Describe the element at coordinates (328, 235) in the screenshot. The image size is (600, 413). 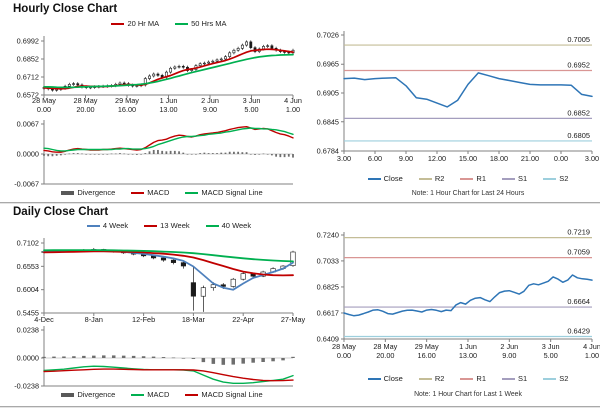
I see `svg-text: 0.7240` at that location.